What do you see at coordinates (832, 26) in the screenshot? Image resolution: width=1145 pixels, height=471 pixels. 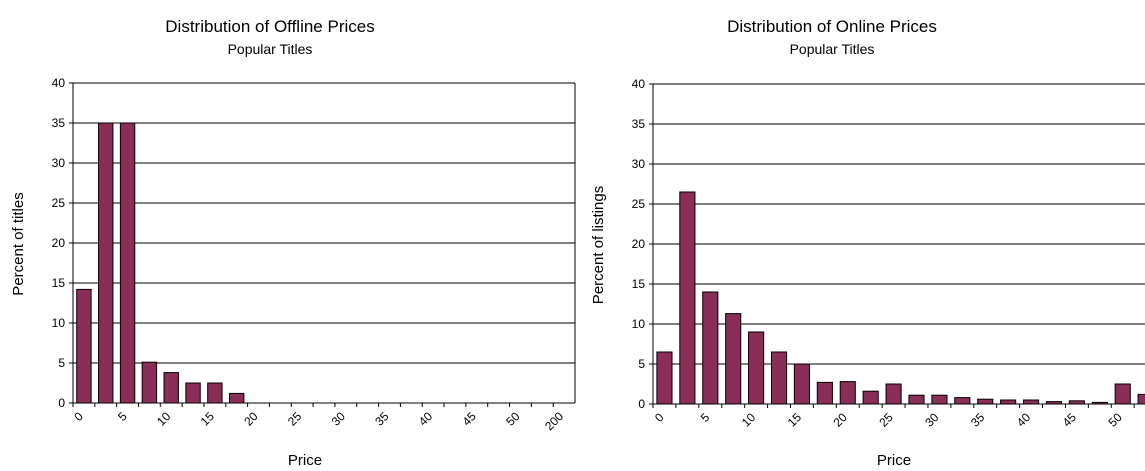 I see `chart-title: Distribution of Online Prices` at bounding box center [832, 26].